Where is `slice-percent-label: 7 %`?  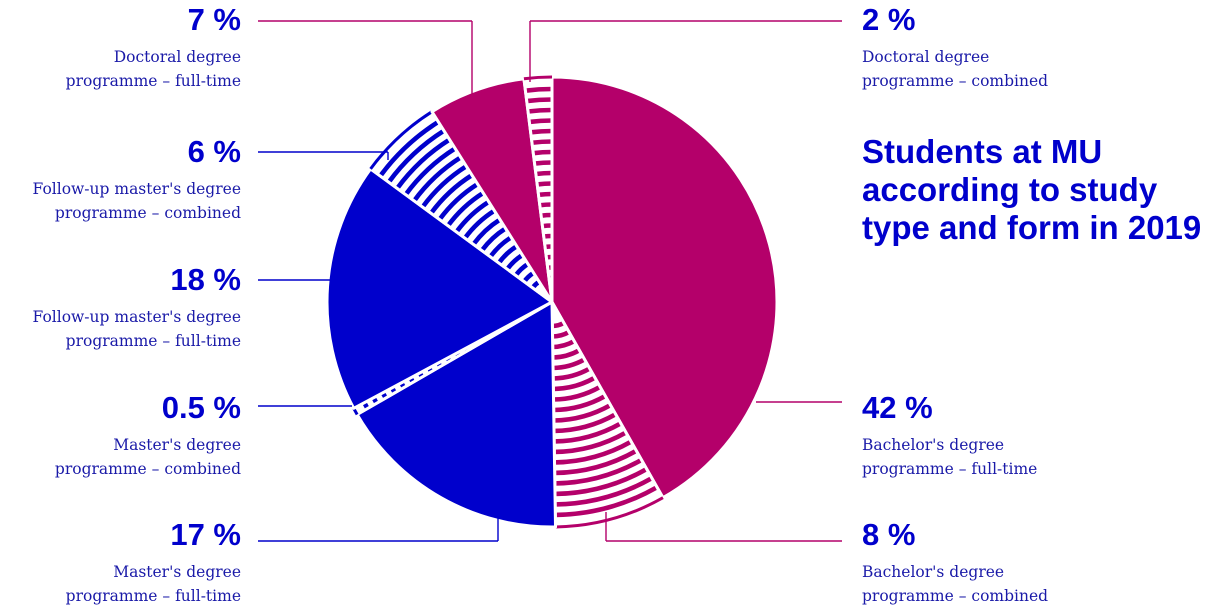
slice-percent-label: 7 % is located at coordinates (214, 19).